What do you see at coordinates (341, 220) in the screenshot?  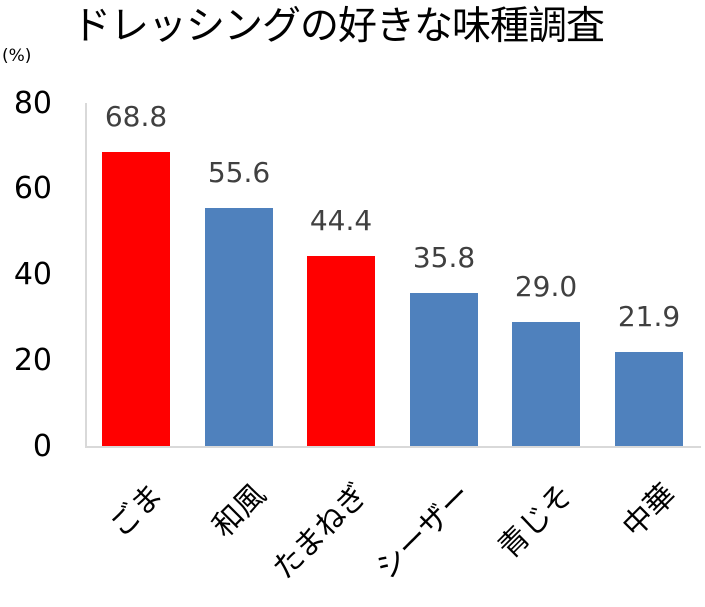 I see `data-label-tamanegi: 44.4` at bounding box center [341, 220].